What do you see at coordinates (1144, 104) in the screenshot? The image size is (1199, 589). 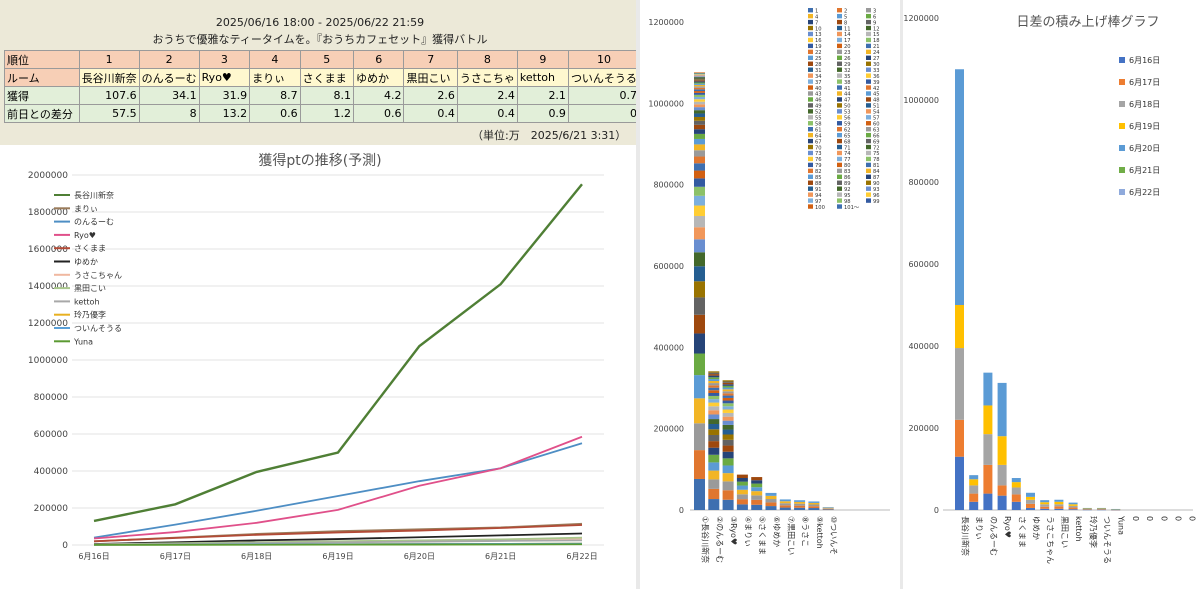 I see `legend-label: 6月18日` at bounding box center [1144, 104].